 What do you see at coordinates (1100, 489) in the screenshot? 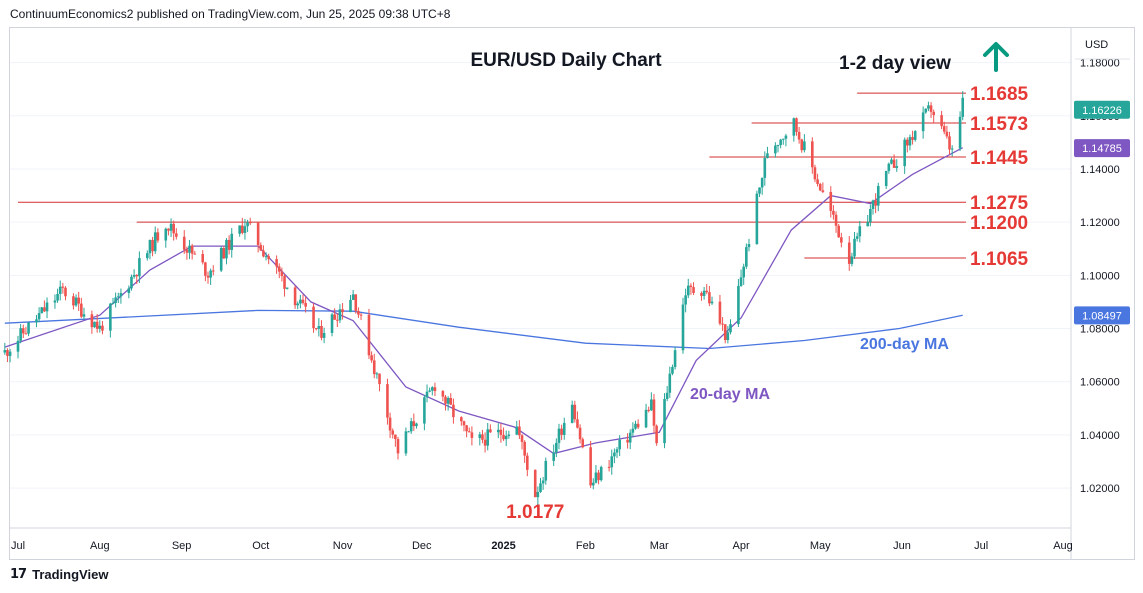
I see `y-tick-label: 1.02000` at bounding box center [1100, 489].